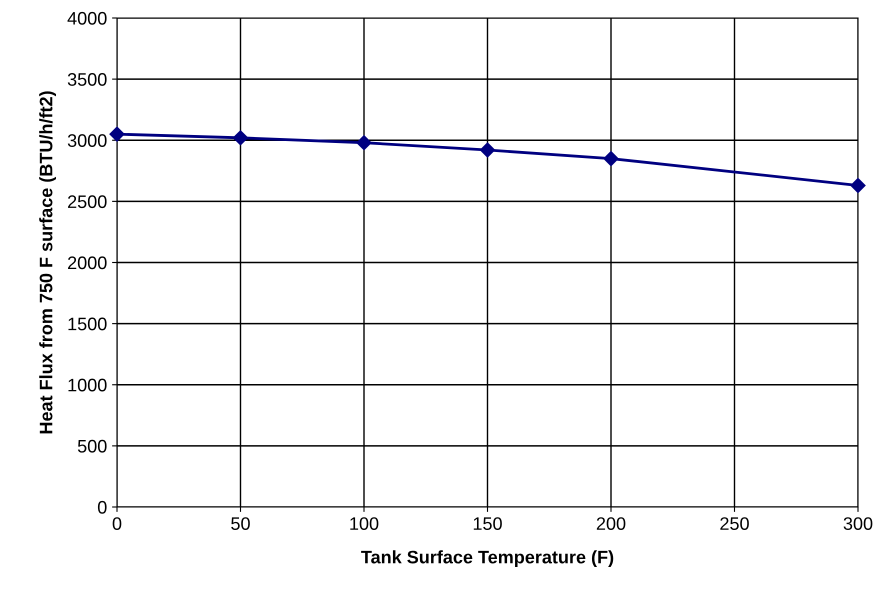 The width and height of the screenshot is (881, 595). What do you see at coordinates (87, 324) in the screenshot?
I see `y-tick-label: 1500` at bounding box center [87, 324].